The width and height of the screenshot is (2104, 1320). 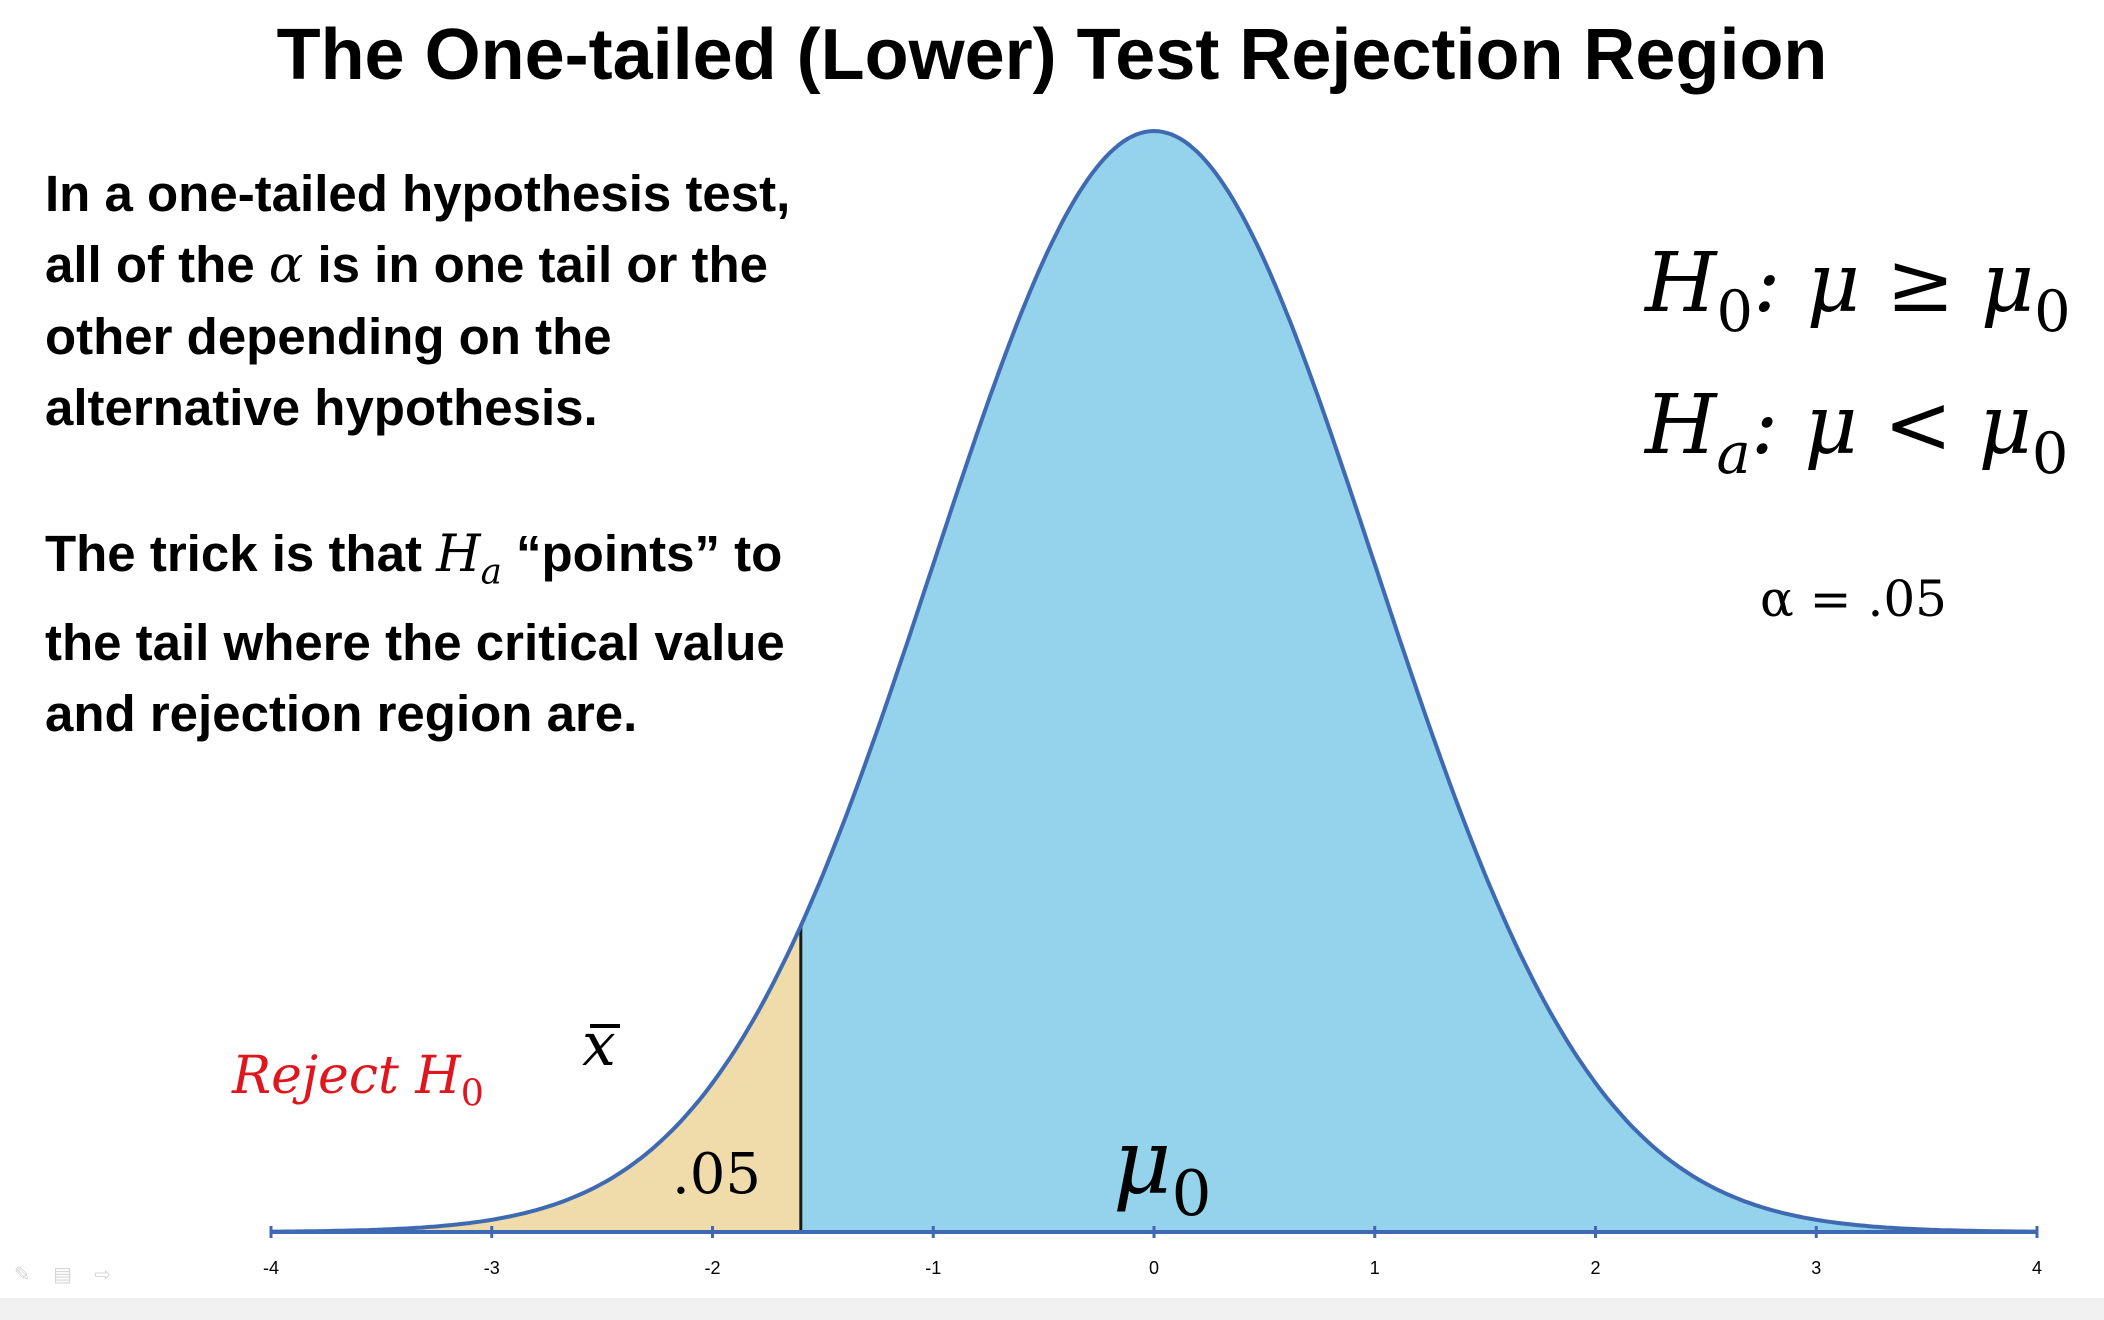 What do you see at coordinates (1375, 1268) in the screenshot?
I see `x-tick-label: 1` at bounding box center [1375, 1268].